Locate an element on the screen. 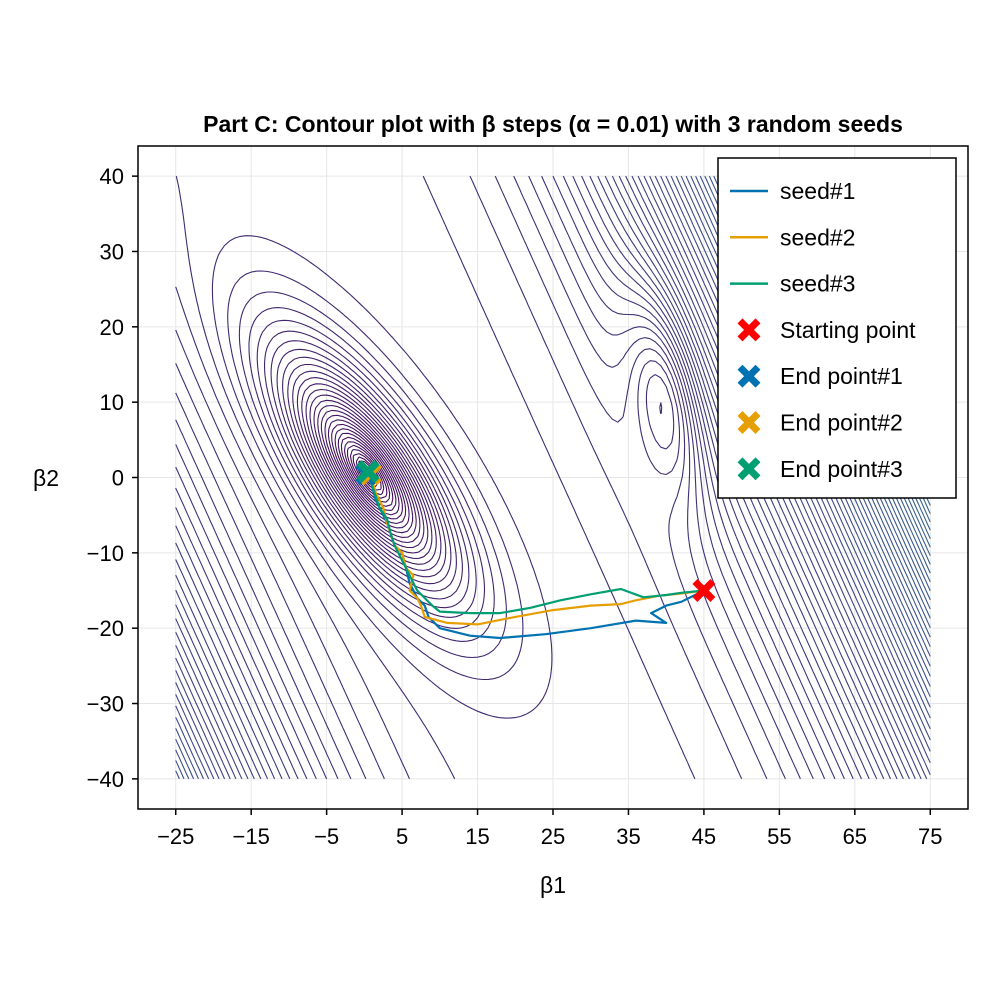 The height and width of the screenshot is (1000, 1000). x-tick-label: 5 is located at coordinates (402, 836).